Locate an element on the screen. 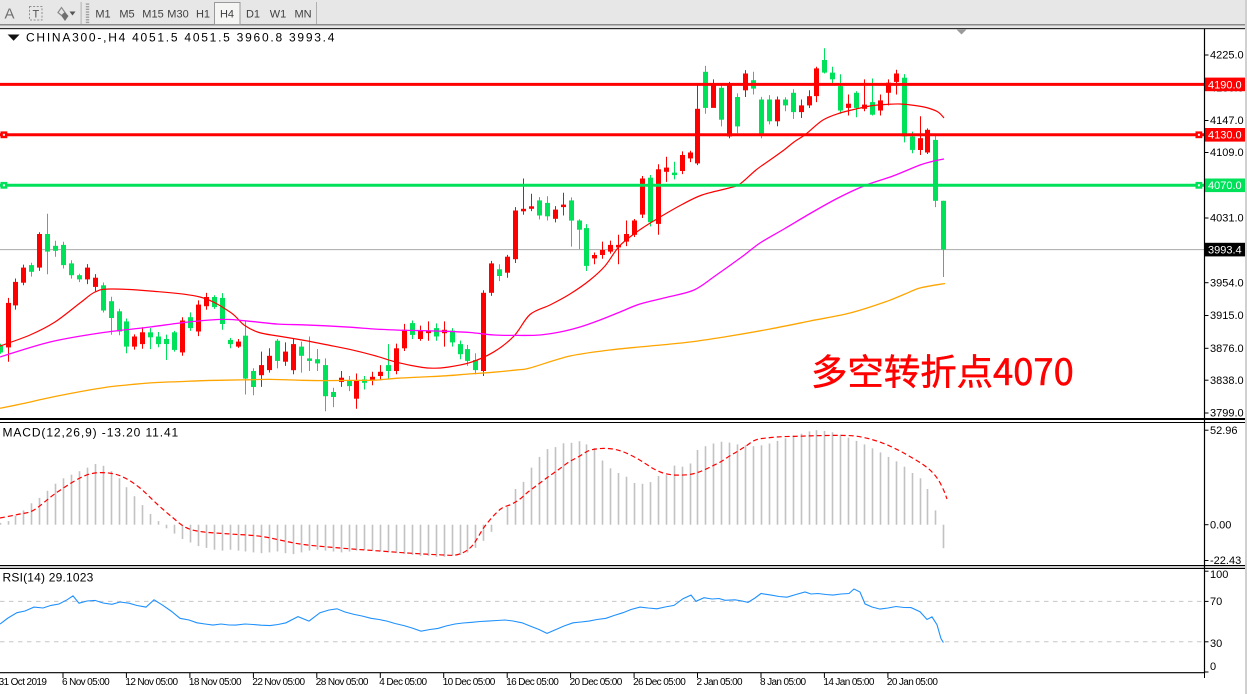  svg-text: 30 is located at coordinates (1216, 644).